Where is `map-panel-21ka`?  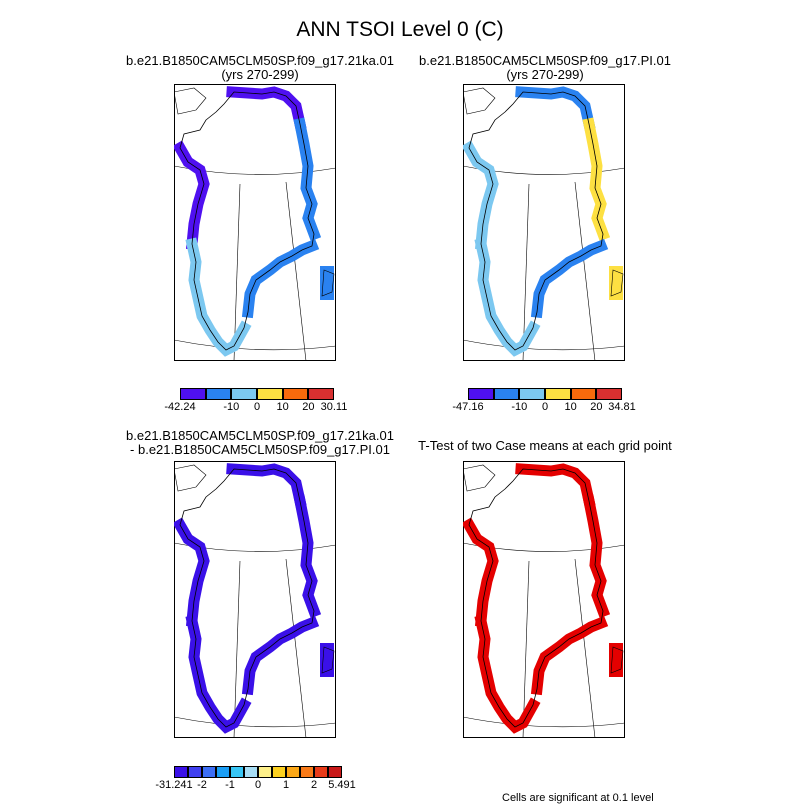 map-panel-21ka is located at coordinates (255, 222).